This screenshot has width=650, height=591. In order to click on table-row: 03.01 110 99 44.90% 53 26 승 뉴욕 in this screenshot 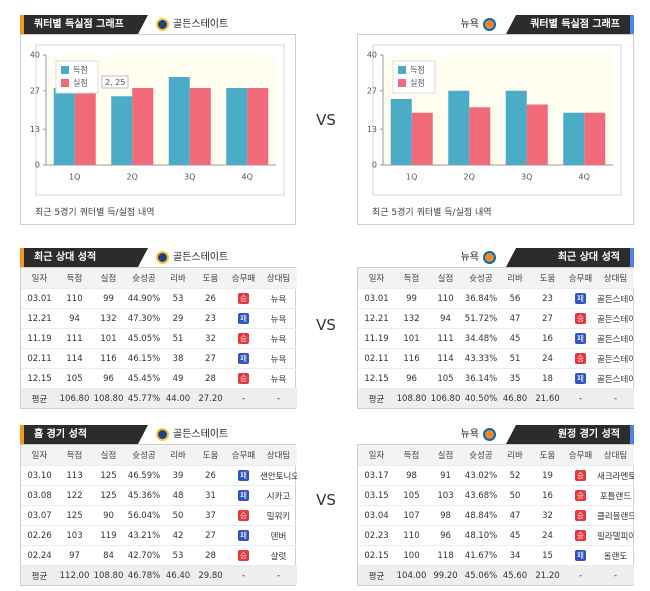, I will do `click(159, 298)`.